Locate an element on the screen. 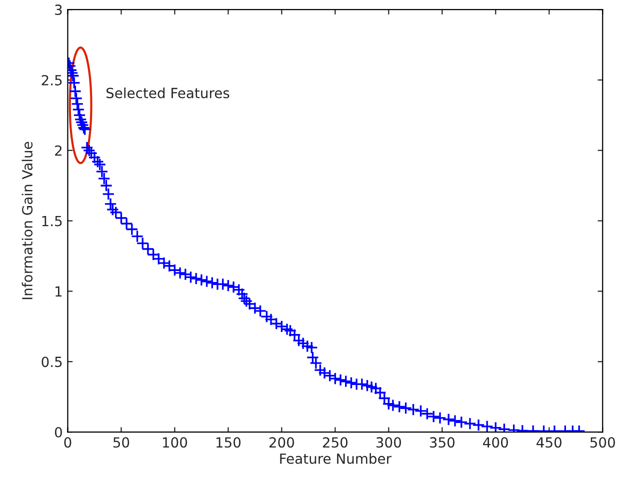 The image size is (633, 479). x-tick-label: 250 is located at coordinates (335, 442).